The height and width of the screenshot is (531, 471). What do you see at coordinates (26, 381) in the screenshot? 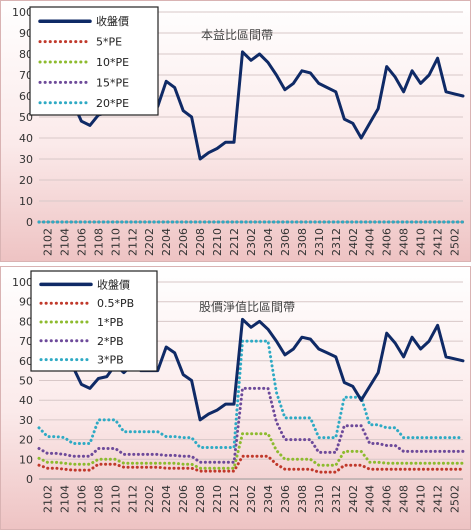
I see `y-tick-label: 50` at bounding box center [26, 381].